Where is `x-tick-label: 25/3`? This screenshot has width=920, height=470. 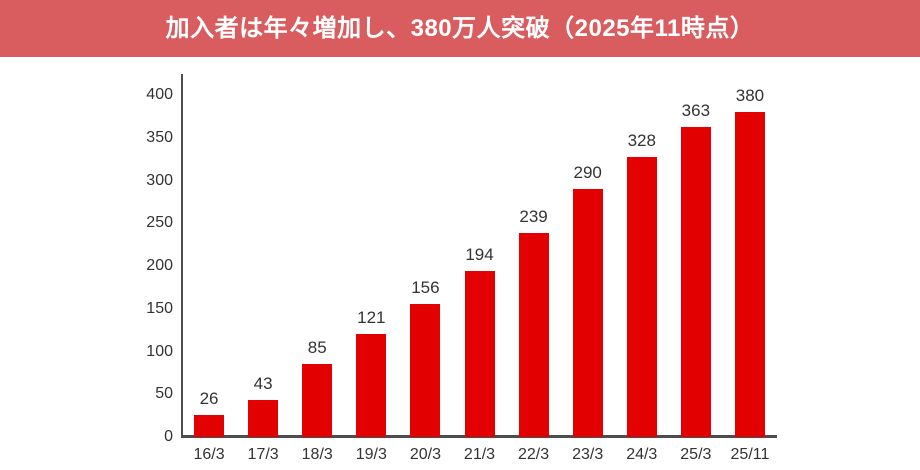 x-tick-label: 25/3 is located at coordinates (696, 454).